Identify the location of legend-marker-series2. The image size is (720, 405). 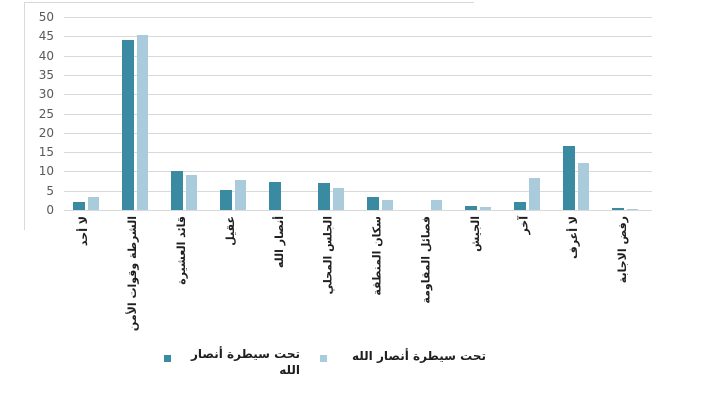
(323, 358).